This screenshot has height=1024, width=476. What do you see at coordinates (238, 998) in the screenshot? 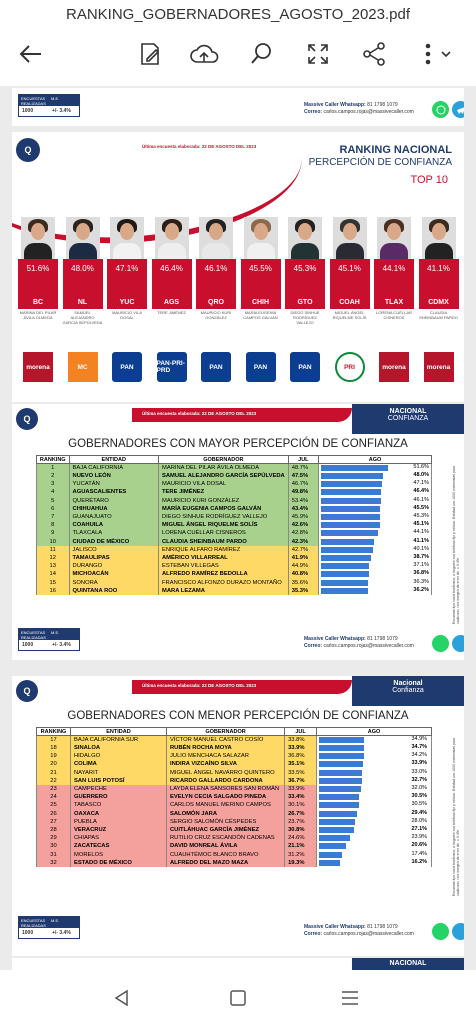
I see `nav-home-button` at bounding box center [238, 998].